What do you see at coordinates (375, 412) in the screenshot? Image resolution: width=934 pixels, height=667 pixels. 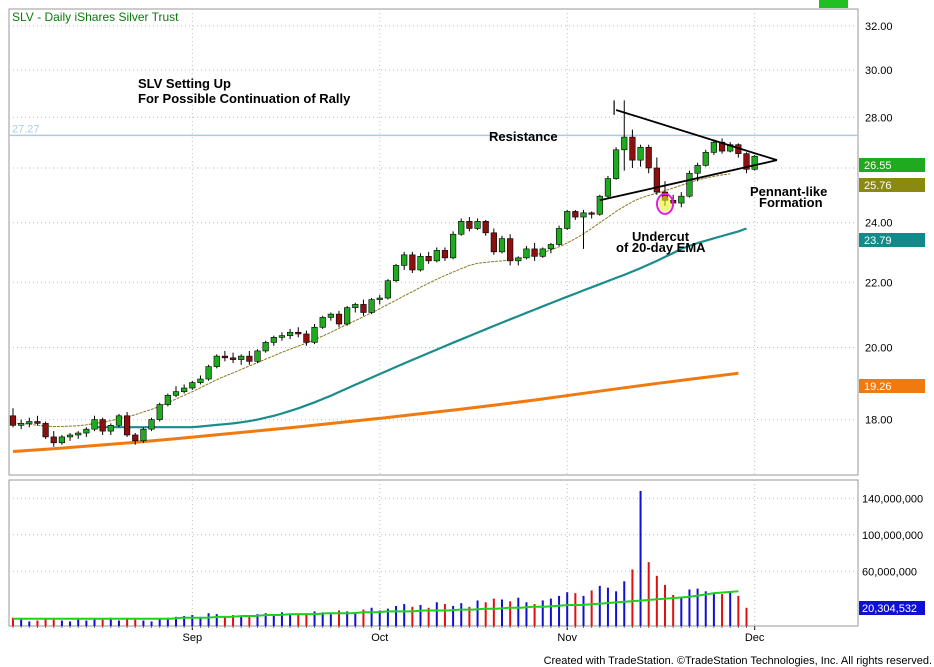 I see `ma200-line` at bounding box center [375, 412].